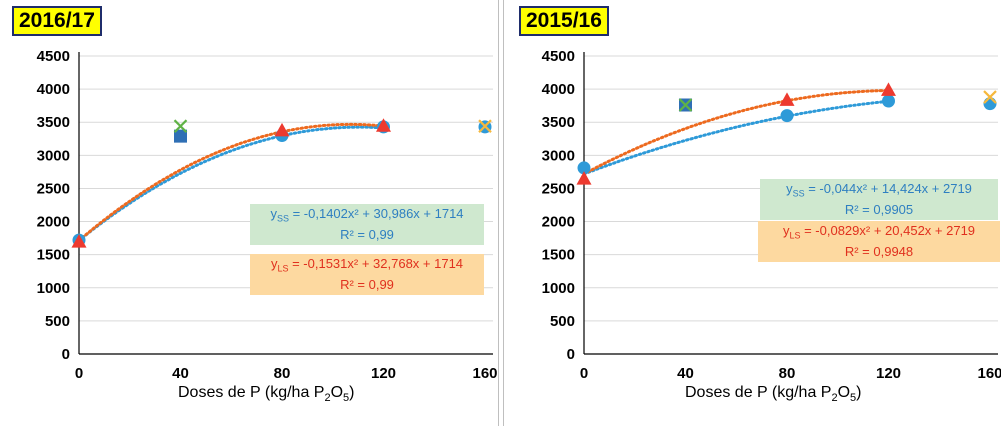  I want to click on ls-equation: yLS = -0,1531x² + 32,768x + 1714, so click(367, 265).